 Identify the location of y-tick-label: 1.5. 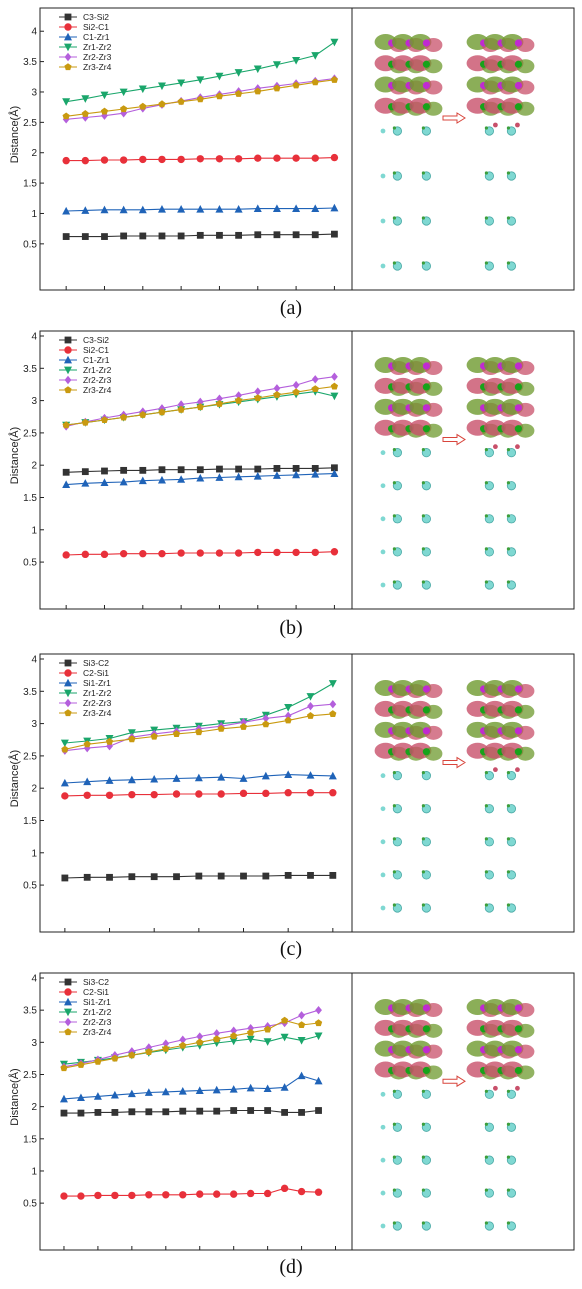
(30, 184).